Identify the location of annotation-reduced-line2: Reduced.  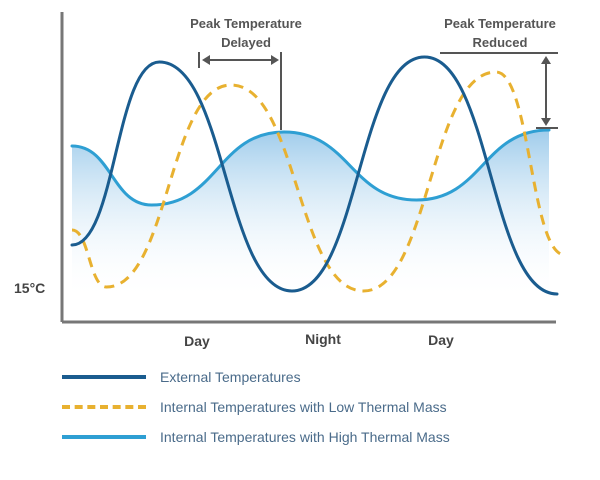
(500, 42).